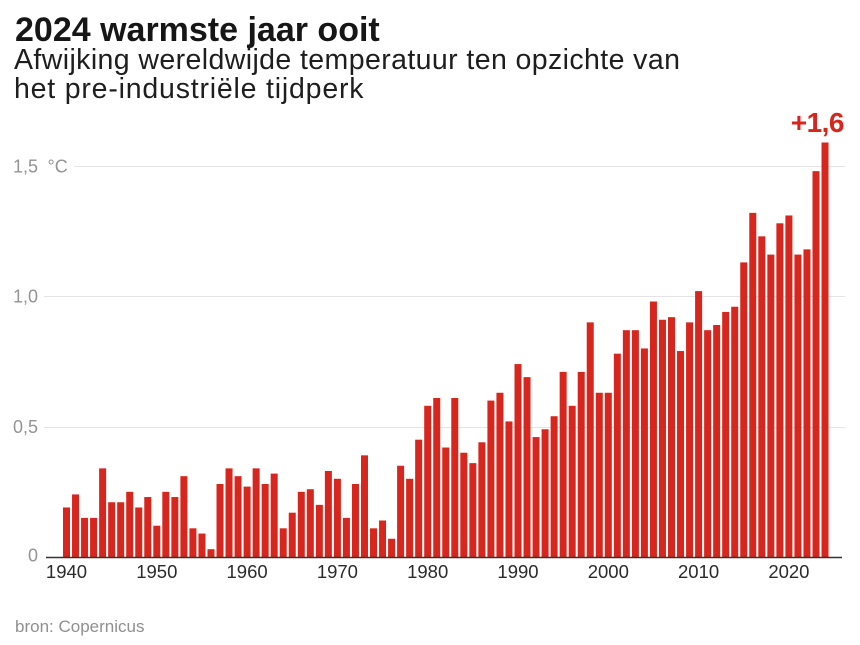 The width and height of the screenshot is (860, 645). I want to click on svg-text: 2000, so click(608, 571).